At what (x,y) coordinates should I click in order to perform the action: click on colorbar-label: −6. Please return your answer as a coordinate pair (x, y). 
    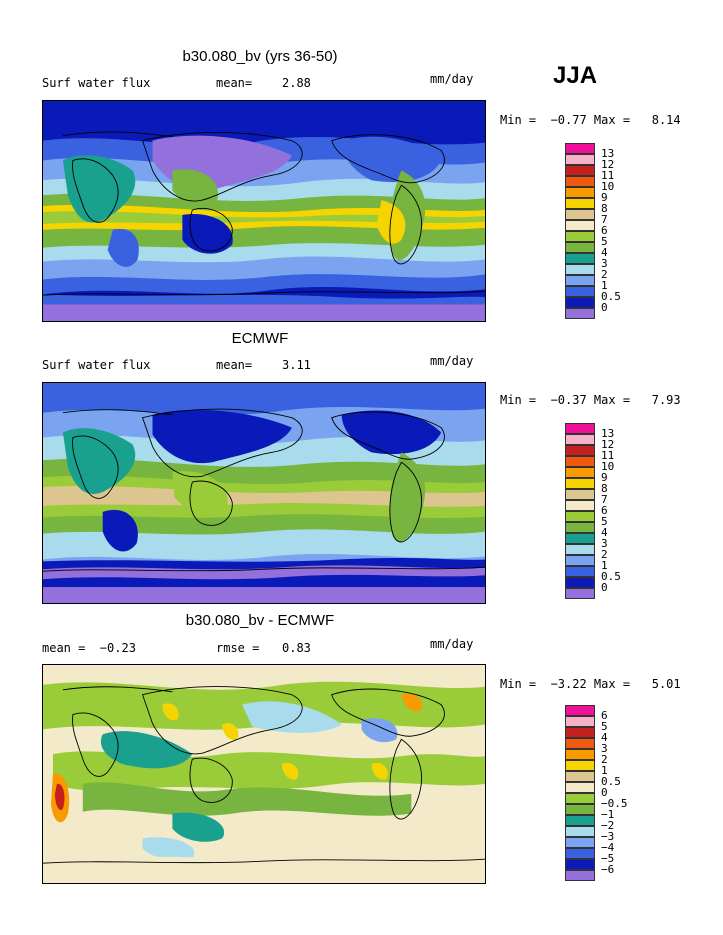
    Looking at the image, I should click on (608, 869).